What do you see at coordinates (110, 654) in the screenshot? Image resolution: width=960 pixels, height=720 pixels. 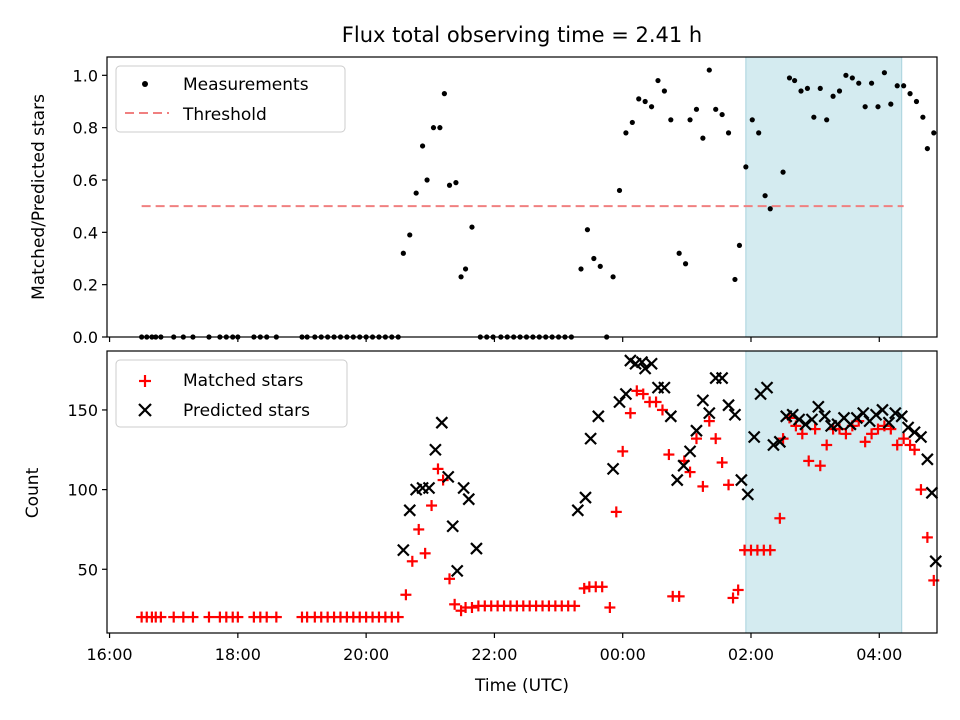 I see `x-tick-label: 16:00` at bounding box center [110, 654].